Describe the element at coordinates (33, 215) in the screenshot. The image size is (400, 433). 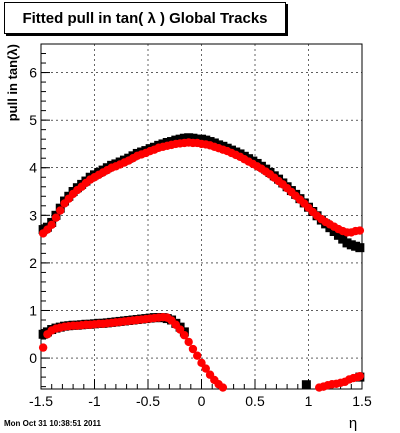
I see `y-tick-label: 3` at that location.